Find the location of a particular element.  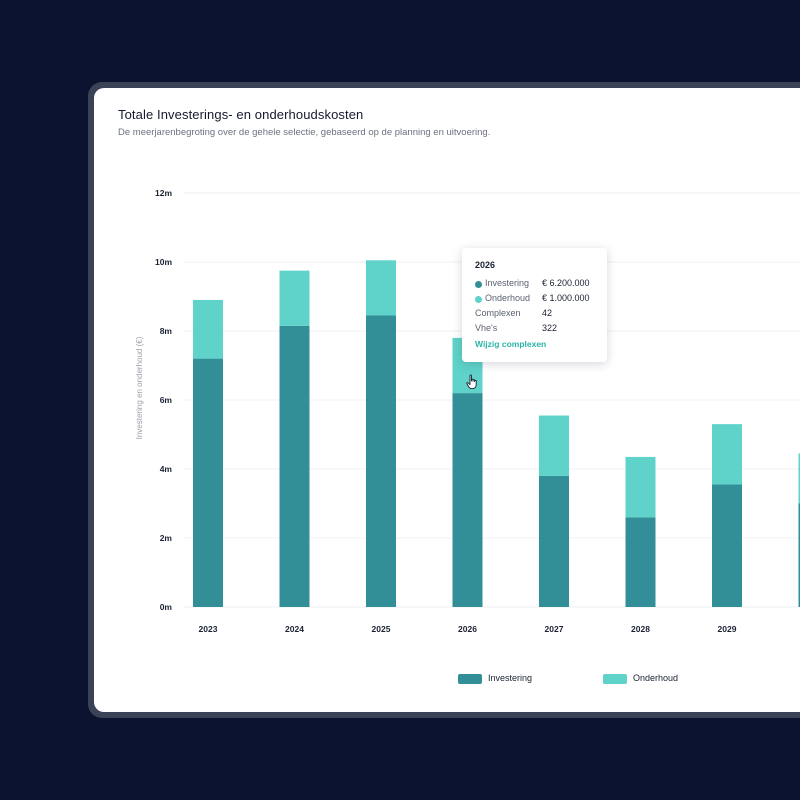

investering-swatch-icon is located at coordinates (470, 679).